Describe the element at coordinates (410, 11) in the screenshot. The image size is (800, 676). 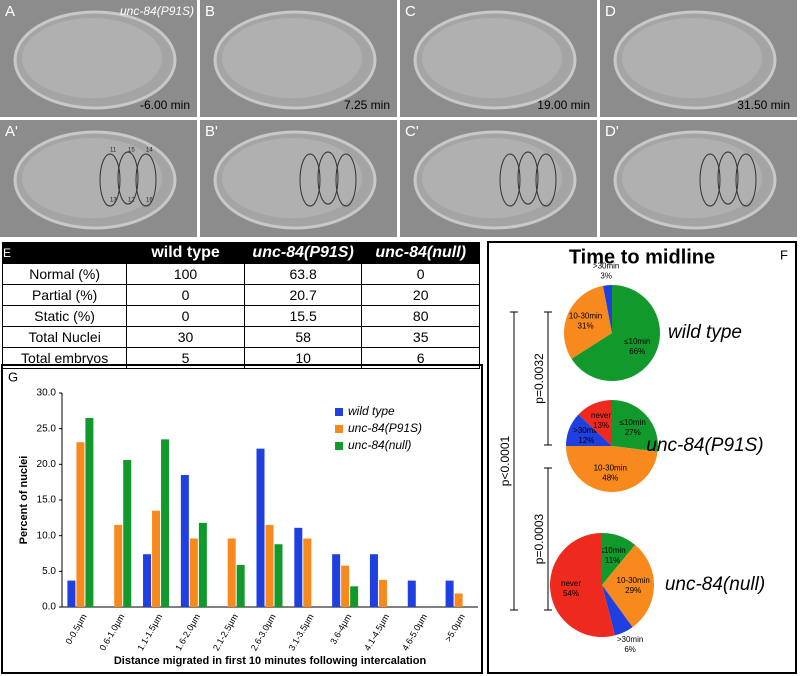
I see `panel-letter: C` at that location.